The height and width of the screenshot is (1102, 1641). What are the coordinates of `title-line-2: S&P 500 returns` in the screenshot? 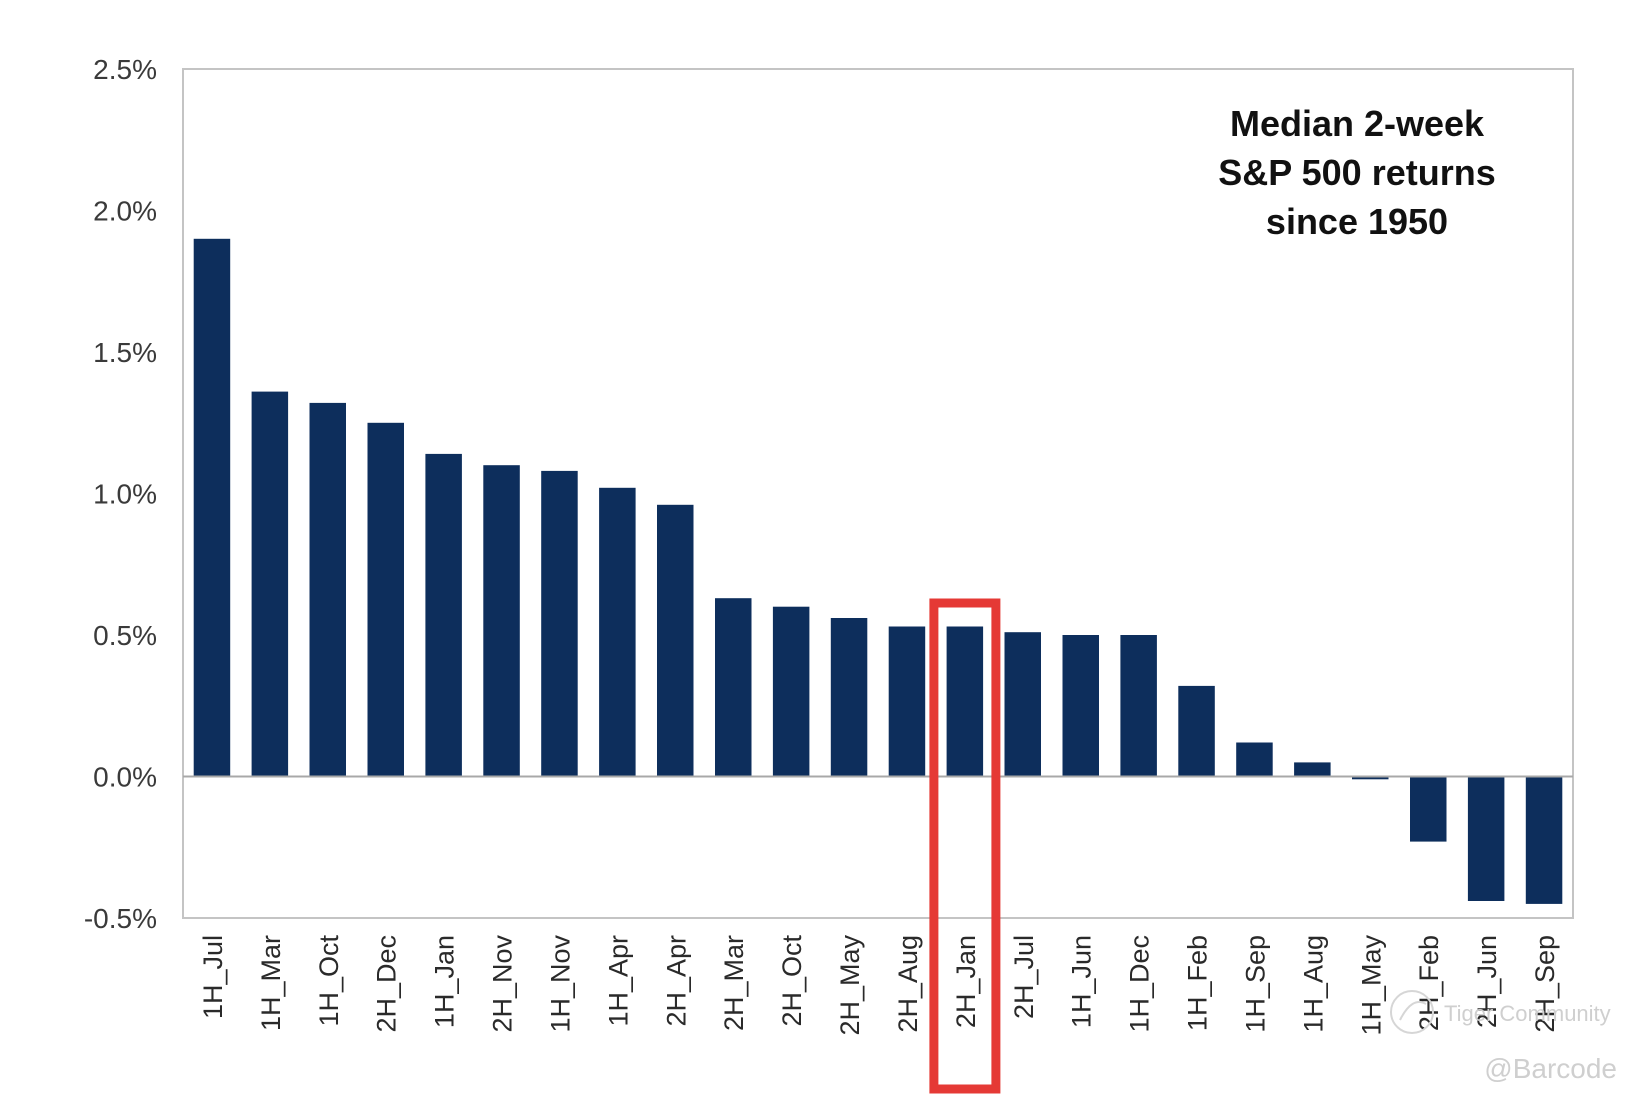 It's located at (1356, 172).